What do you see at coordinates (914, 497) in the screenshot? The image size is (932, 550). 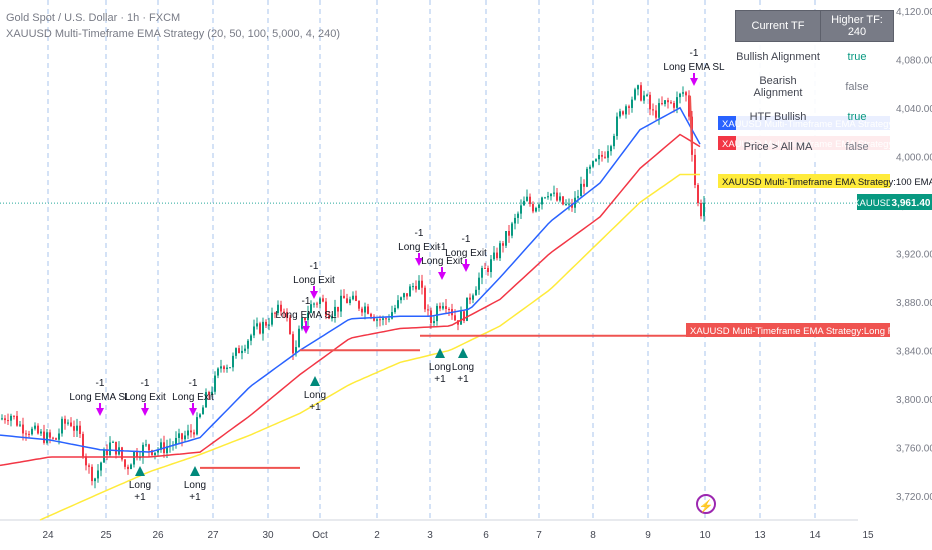 I see `y-tick-label: 3,720.00` at bounding box center [914, 497].